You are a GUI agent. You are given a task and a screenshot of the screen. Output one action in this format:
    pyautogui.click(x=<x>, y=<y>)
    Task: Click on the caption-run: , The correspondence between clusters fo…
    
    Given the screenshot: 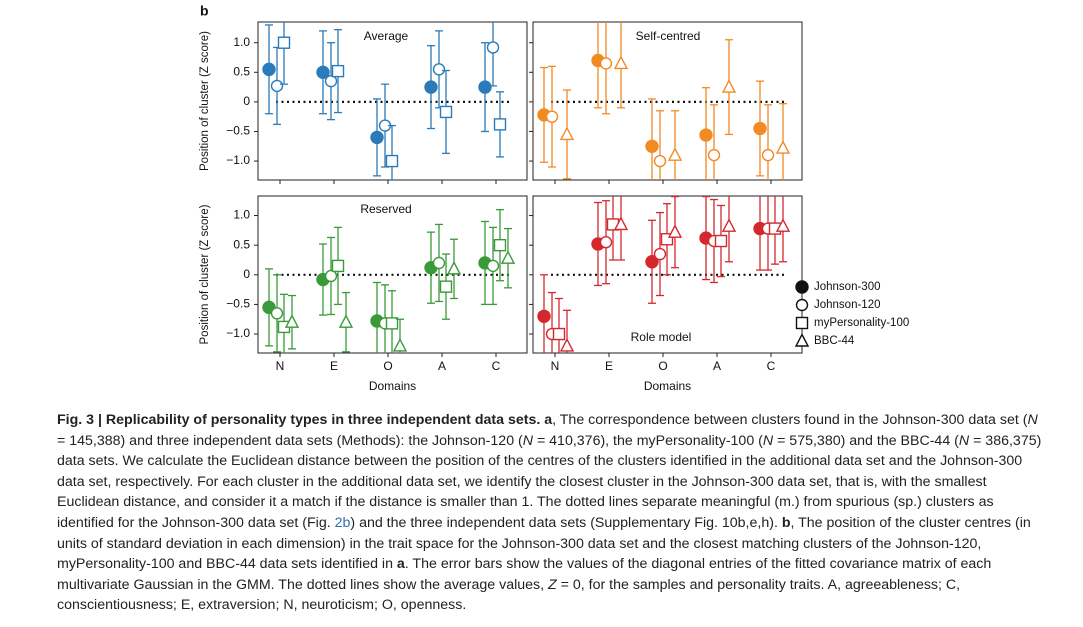 What is the action you would take?
    pyautogui.click(x=790, y=420)
    